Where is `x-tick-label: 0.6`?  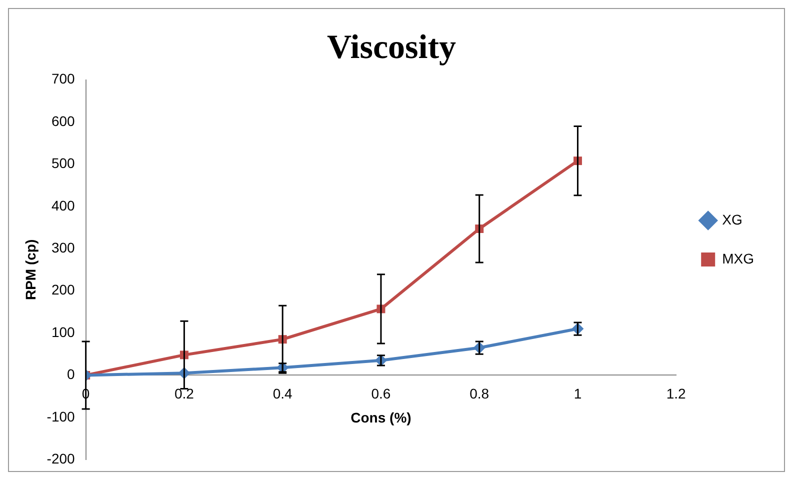
x-tick-label: 0.6 is located at coordinates (381, 393).